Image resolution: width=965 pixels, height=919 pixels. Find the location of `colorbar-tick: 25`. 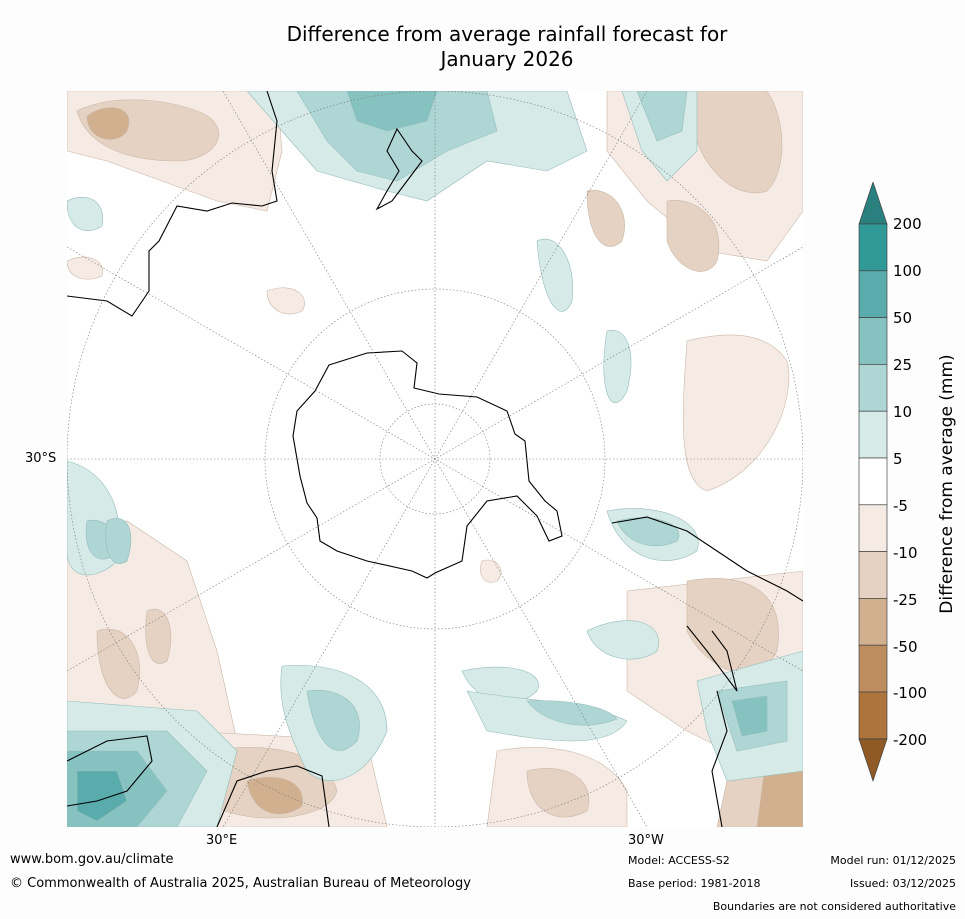

colorbar-tick: 25 is located at coordinates (903, 365).